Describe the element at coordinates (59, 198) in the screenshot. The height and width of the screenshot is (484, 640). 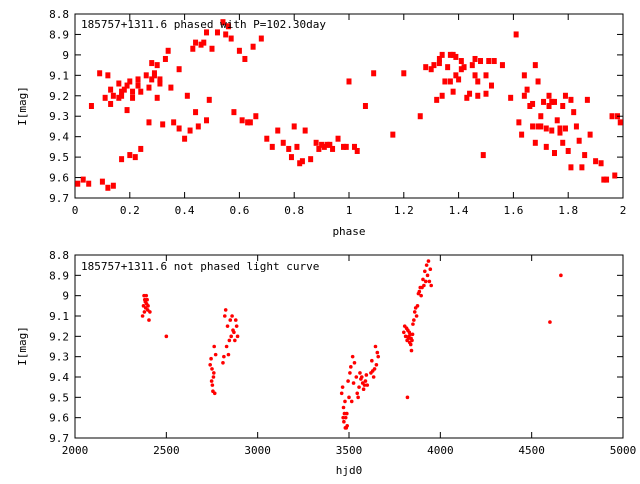
I see `y-tick-label: 9.7` at that location.